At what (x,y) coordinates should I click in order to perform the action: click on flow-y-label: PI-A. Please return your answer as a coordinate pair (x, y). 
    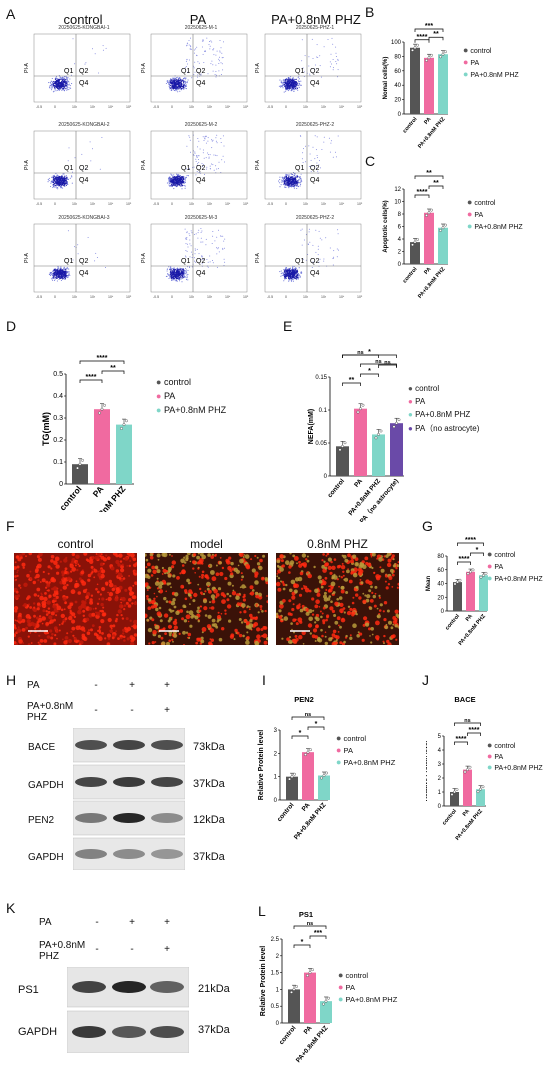
    Looking at the image, I should click on (258, 67).